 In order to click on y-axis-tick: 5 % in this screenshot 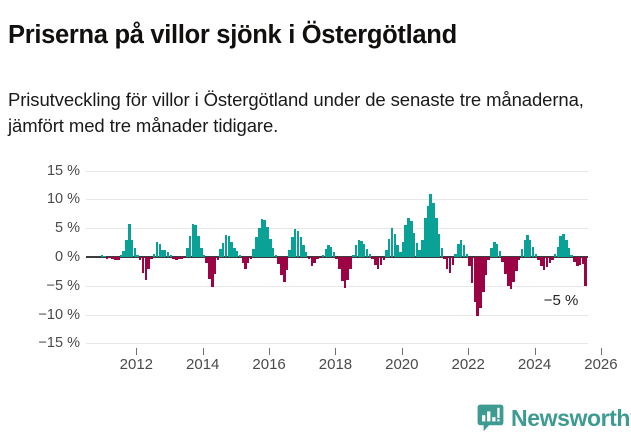, I will do `click(40, 228)`.